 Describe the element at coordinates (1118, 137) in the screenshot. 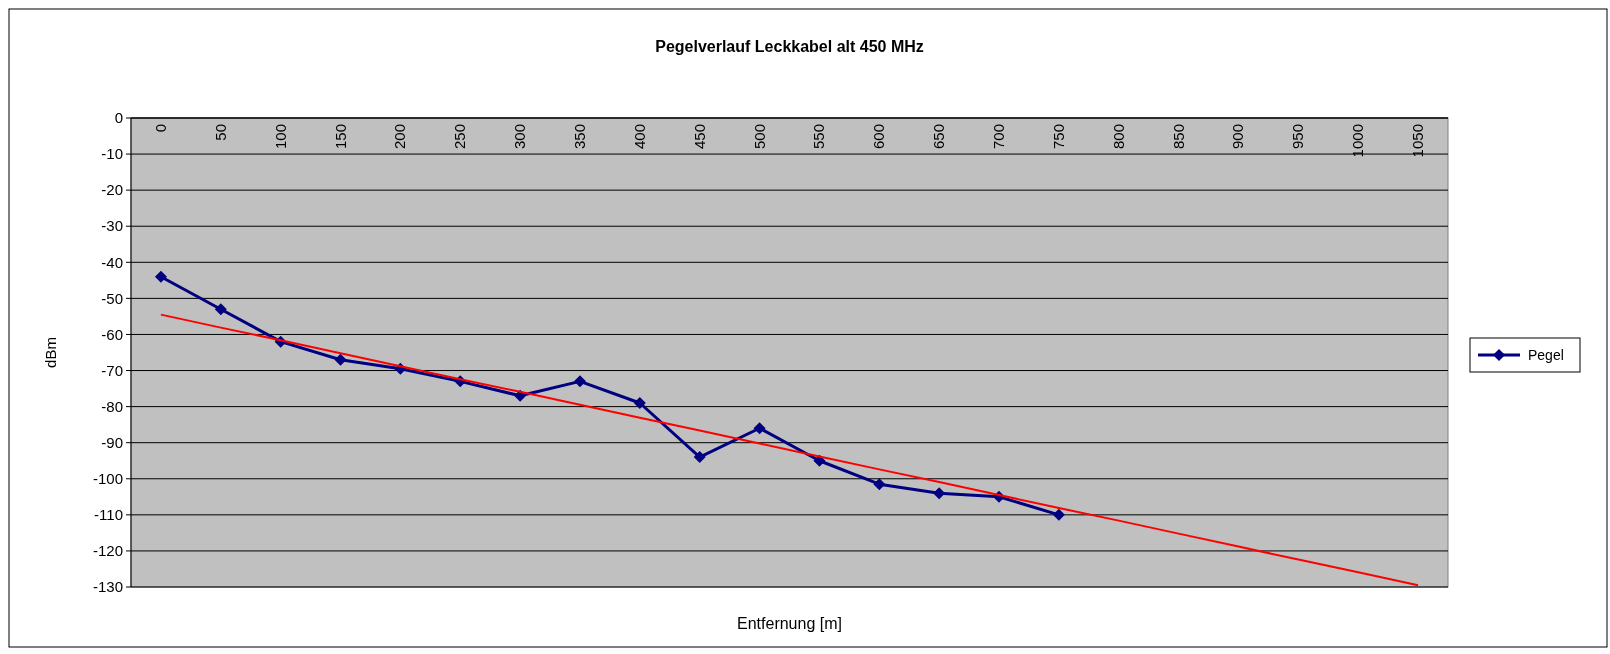

I see `x-tick-label: 800` at that location.